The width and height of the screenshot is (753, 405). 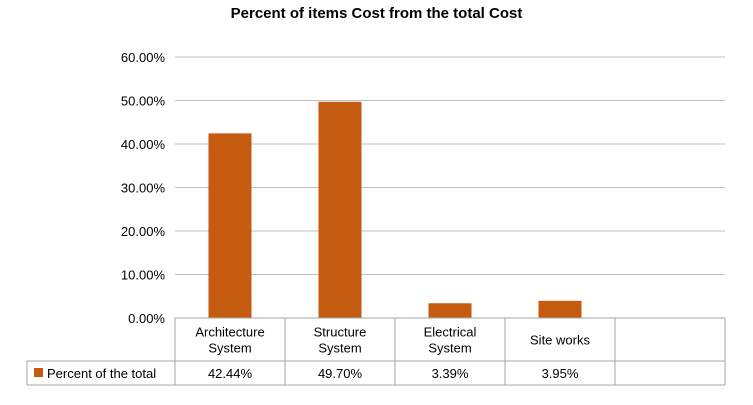 What do you see at coordinates (229, 332) in the screenshot?
I see `x-tick-label: Architecture` at bounding box center [229, 332].